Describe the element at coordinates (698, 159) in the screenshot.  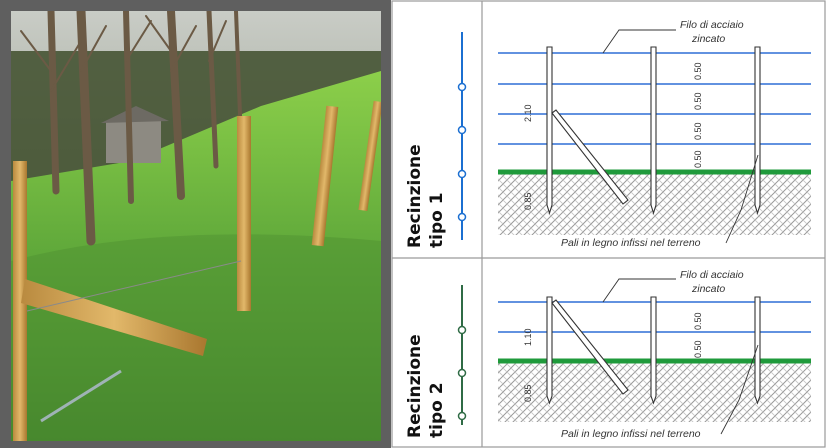
I see `type1-dim-spacing-4: 0.50` at that location.